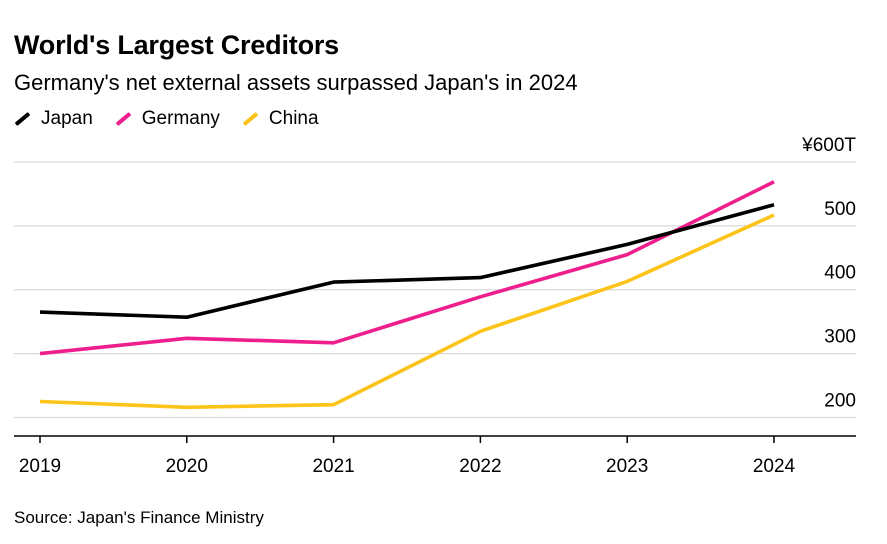  Describe the element at coordinates (840, 273) in the screenshot. I see `y-tick-label-400: 400` at that location.